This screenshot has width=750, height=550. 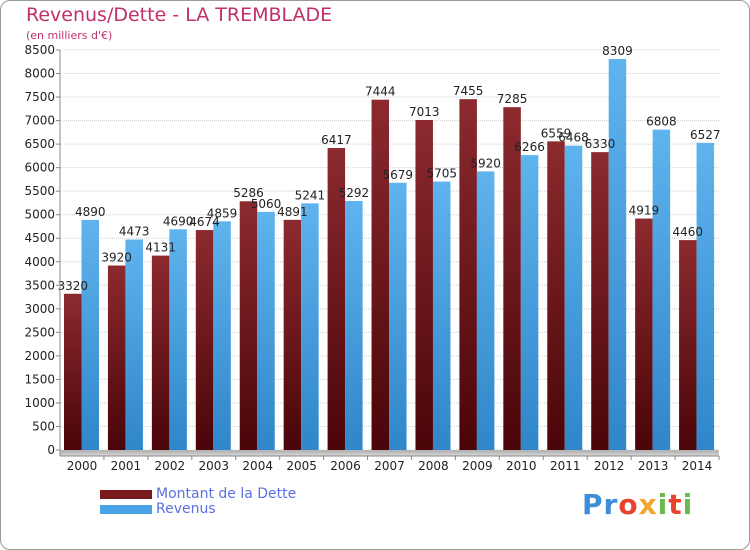 What do you see at coordinates (688, 232) in the screenshot?
I see `data-label-debt-2014: 4460` at bounding box center [688, 232].